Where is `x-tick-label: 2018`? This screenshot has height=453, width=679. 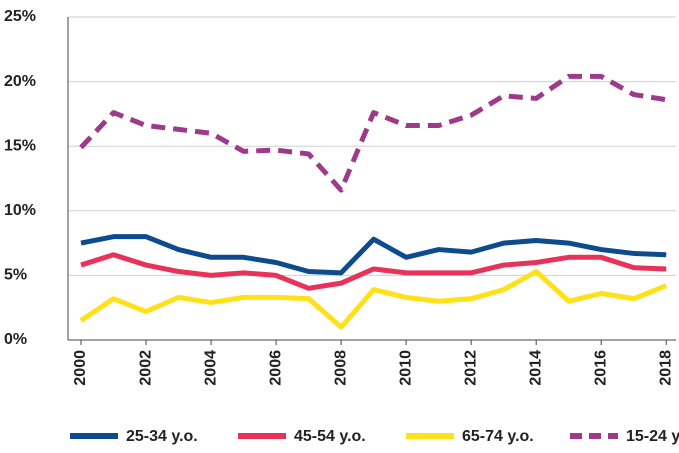 x-tick-label: 2018 is located at coordinates (665, 368).